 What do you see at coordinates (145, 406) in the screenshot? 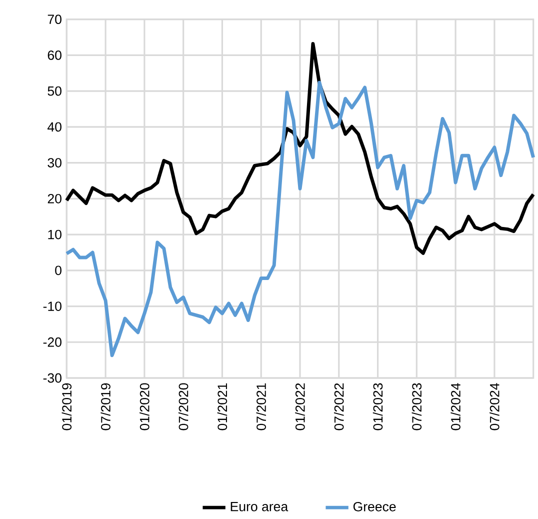
I see `x-tick-label: 01/2020` at bounding box center [145, 406].